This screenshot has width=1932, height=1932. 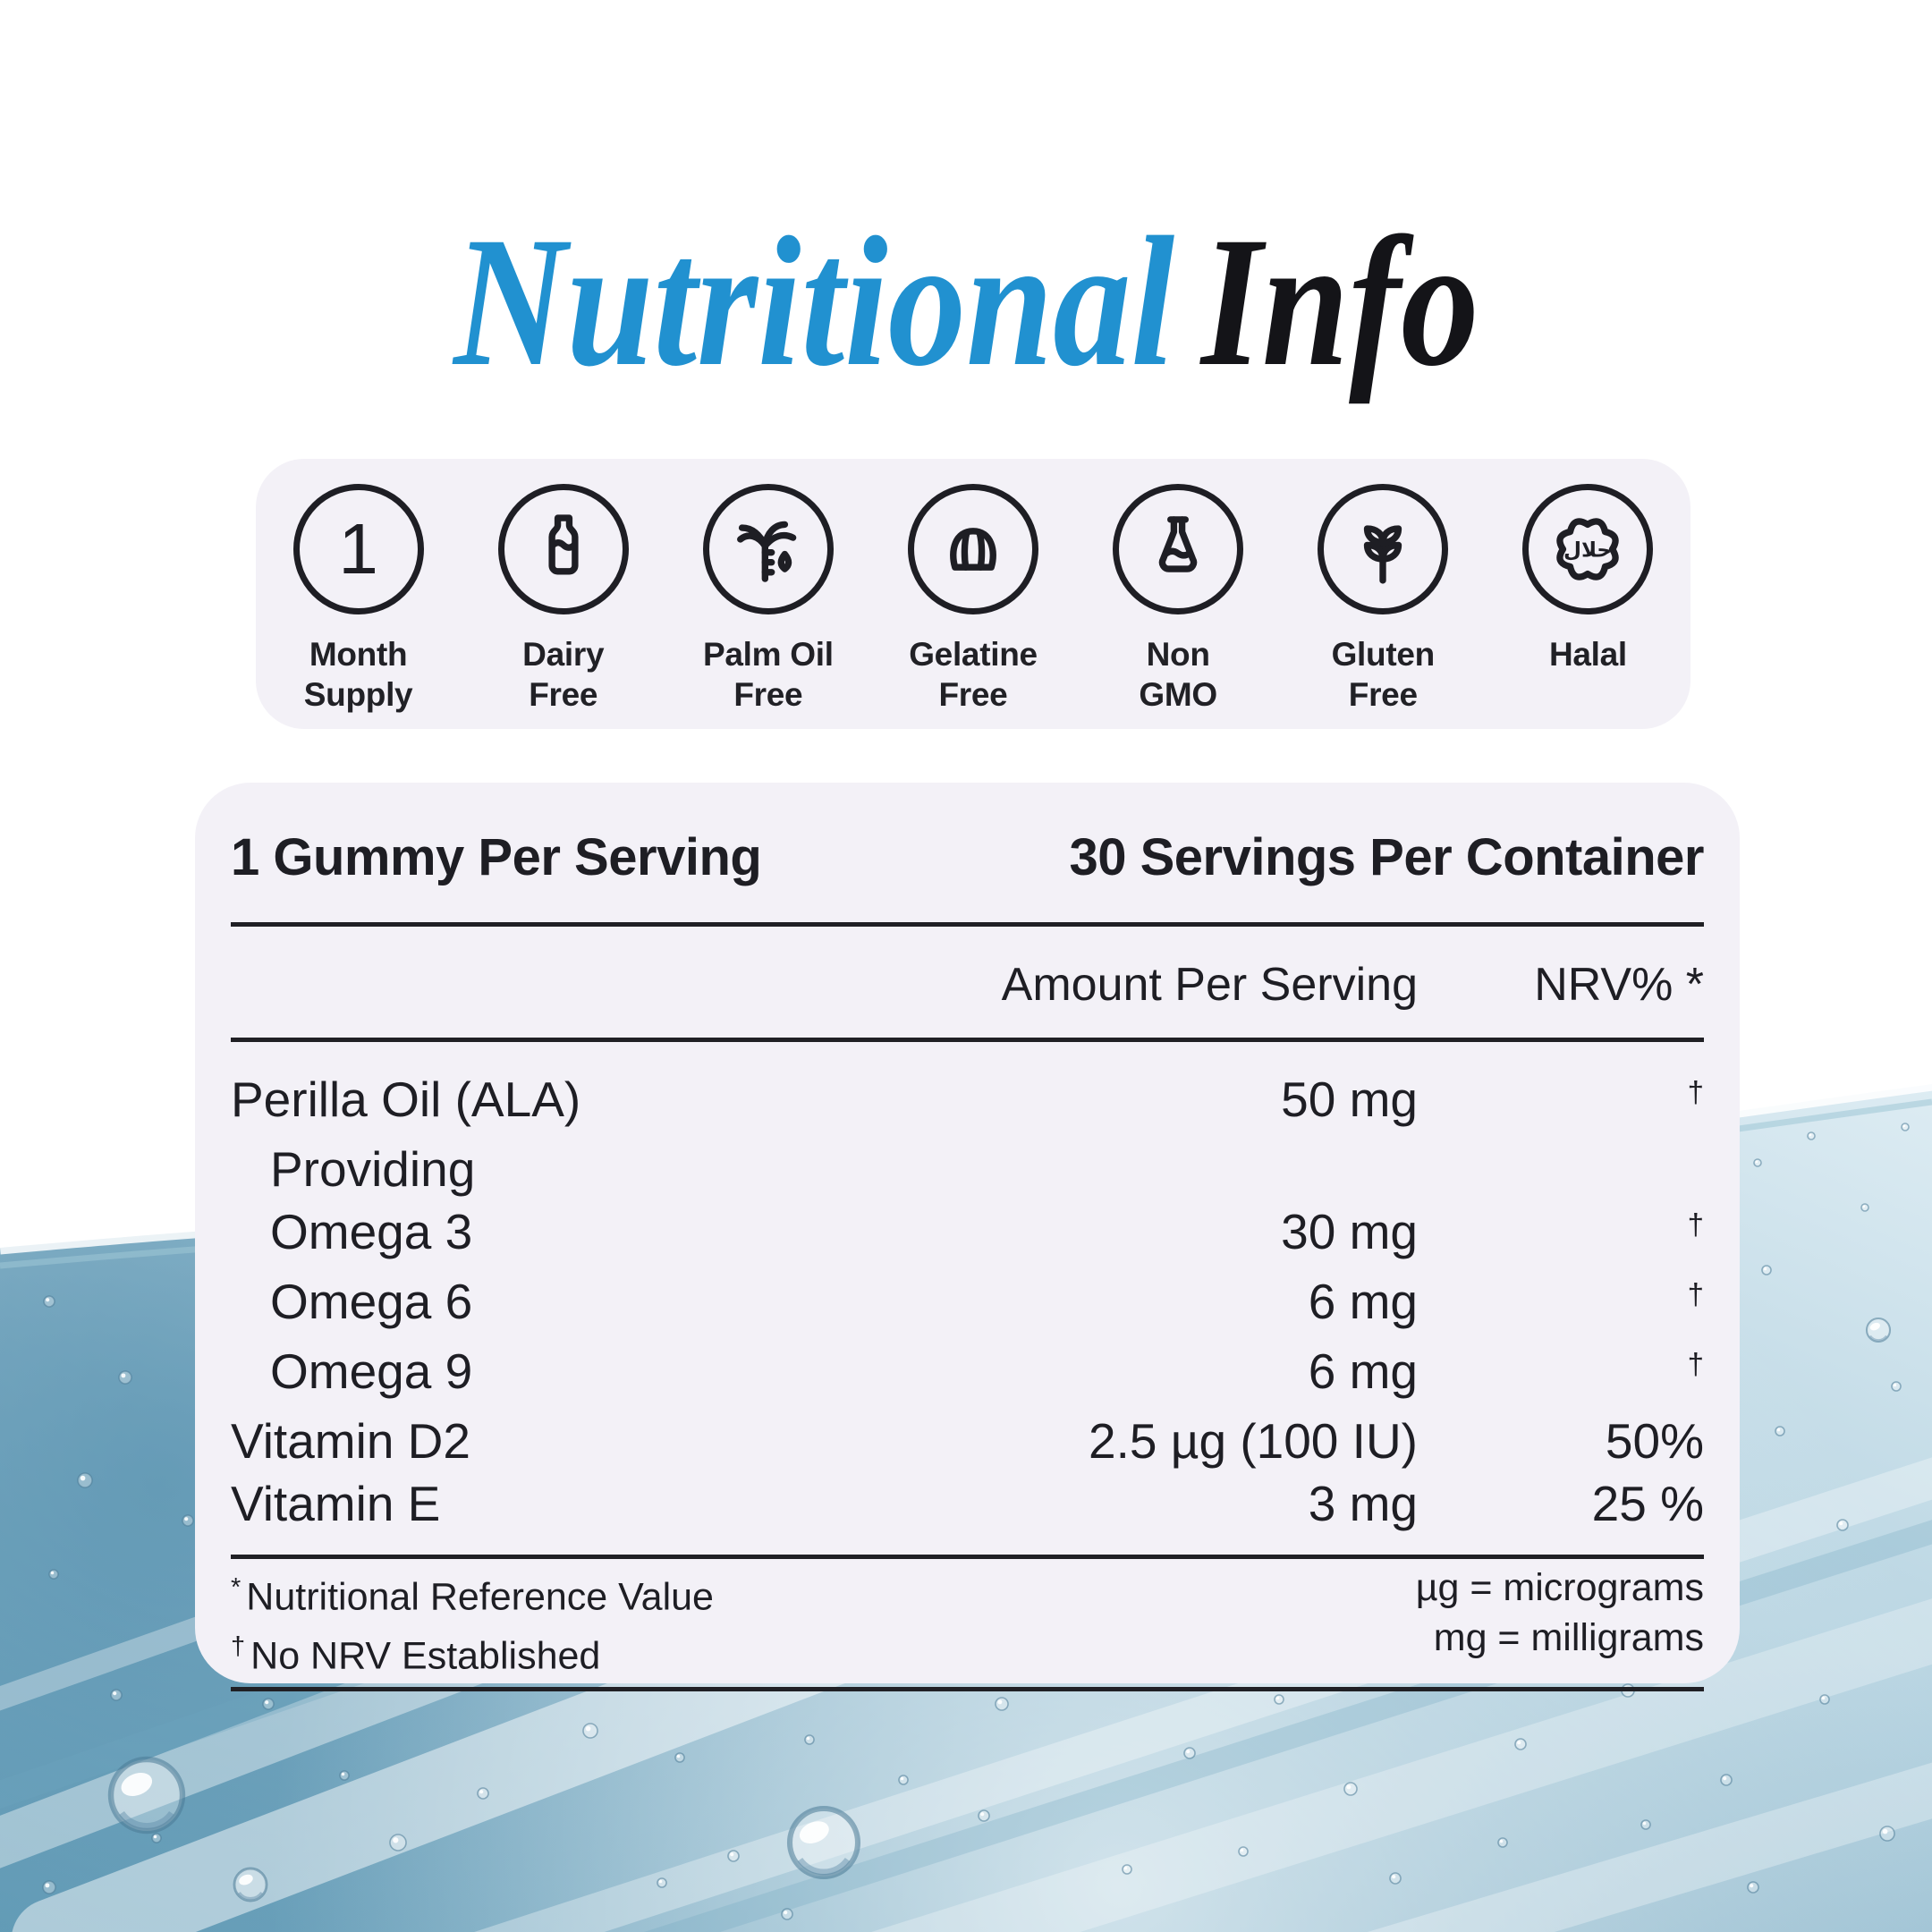 I want to click on column-headers: Amount Per Serving NRV% *, so click(x=967, y=985).